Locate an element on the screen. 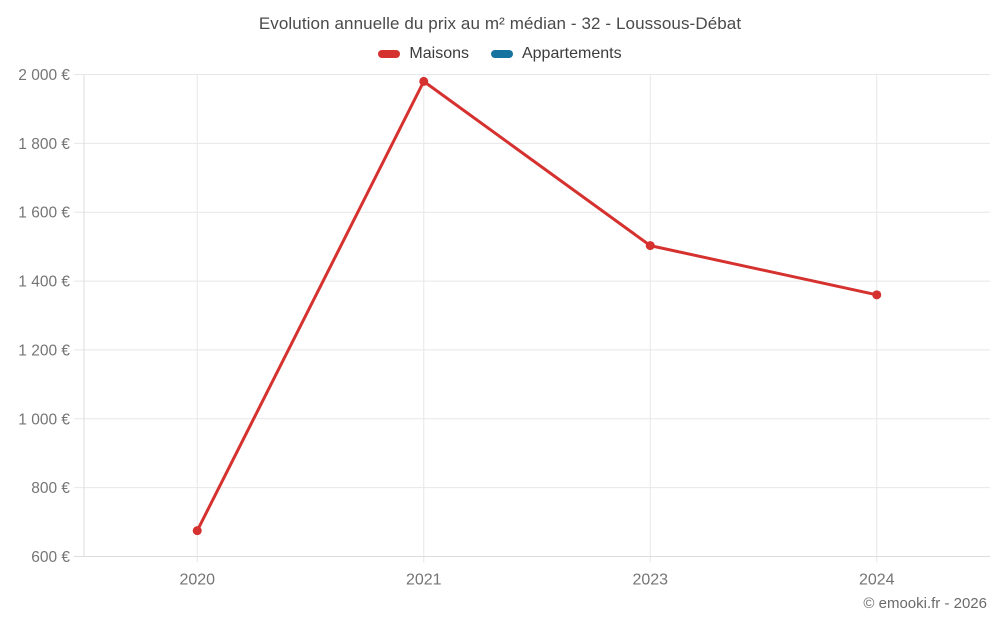 The image size is (1000, 625). legend-label: Appartements is located at coordinates (571, 53).